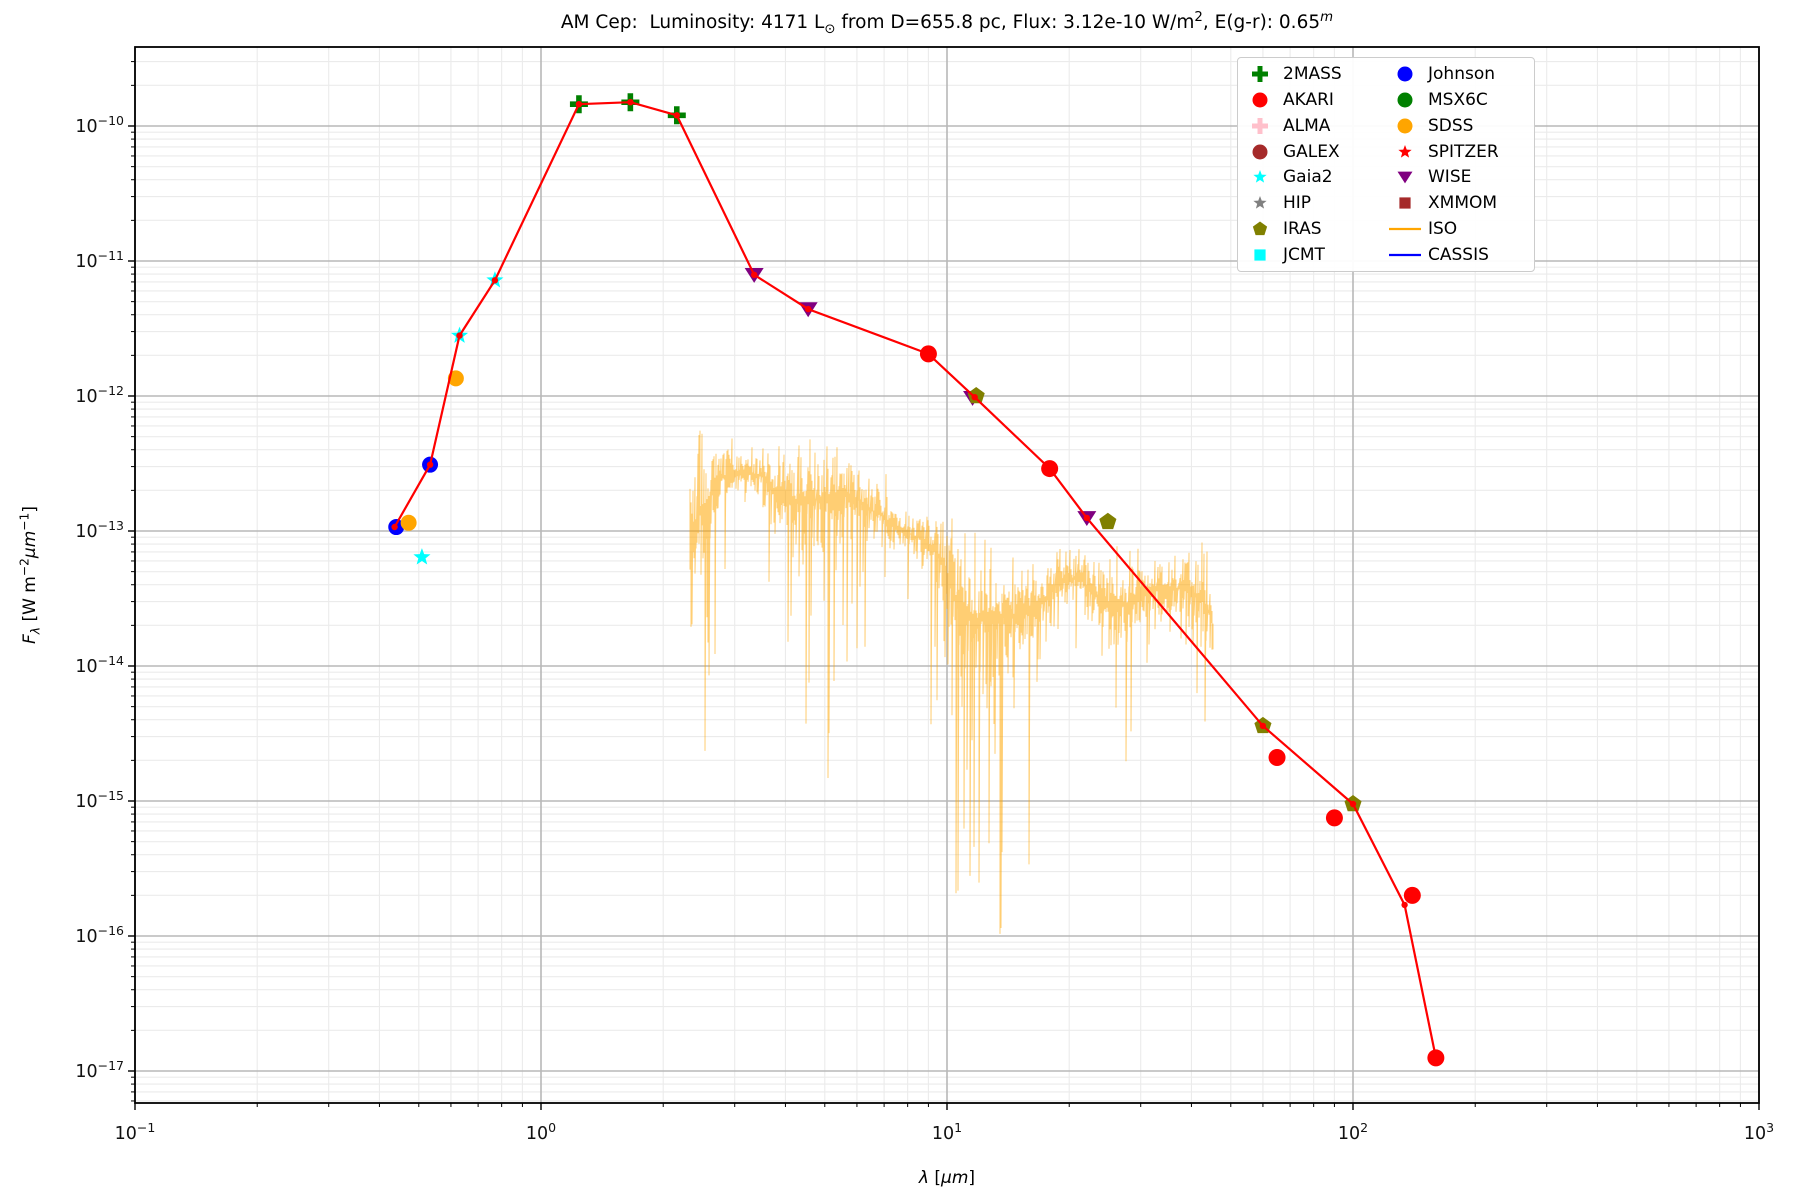 The height and width of the screenshot is (1200, 1800). What do you see at coordinates (1451, 125) in the screenshot?
I see `legend-label: SDSS` at bounding box center [1451, 125].